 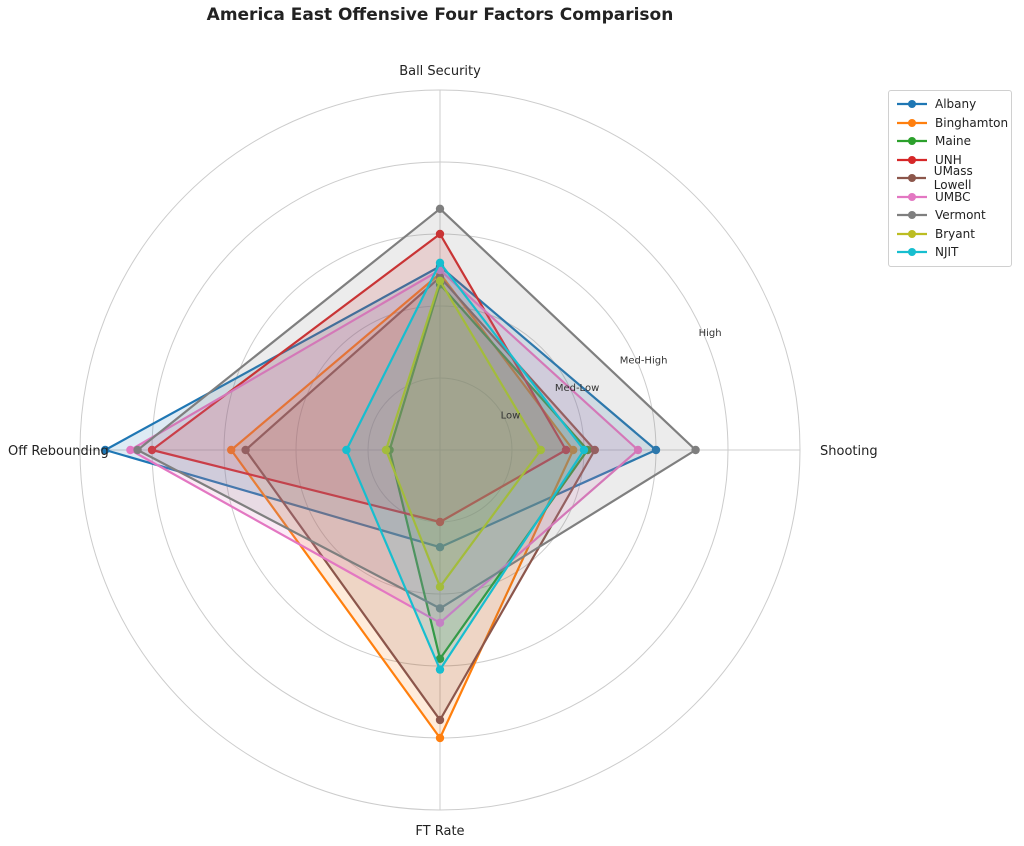 I want to click on ring-label: Med-Low, so click(x=577, y=388).